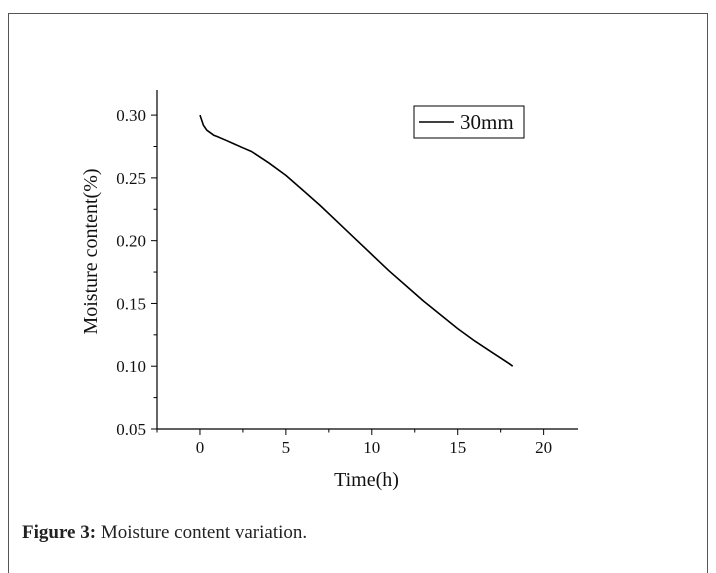 Image resolution: width=716 pixels, height=573 pixels. I want to click on legend-label: 30mm, so click(487, 122).